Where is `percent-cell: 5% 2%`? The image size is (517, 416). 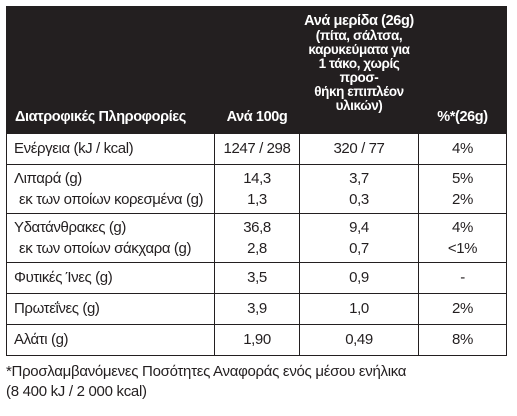
percent-cell: 5% 2% is located at coordinates (462, 189).